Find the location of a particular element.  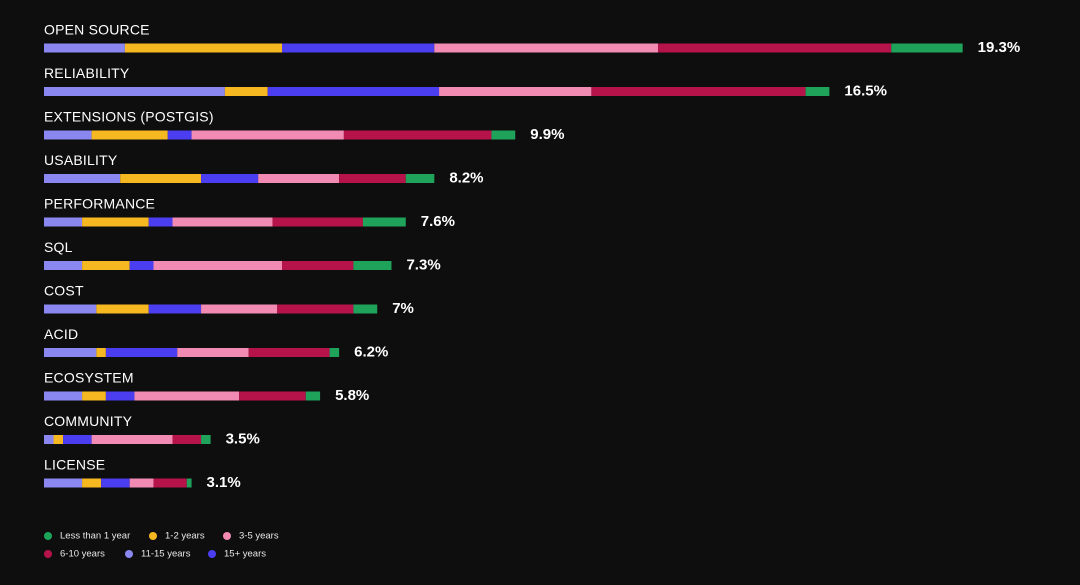

category-label: EXTENSIONS (POSTGIS) is located at coordinates (129, 117).